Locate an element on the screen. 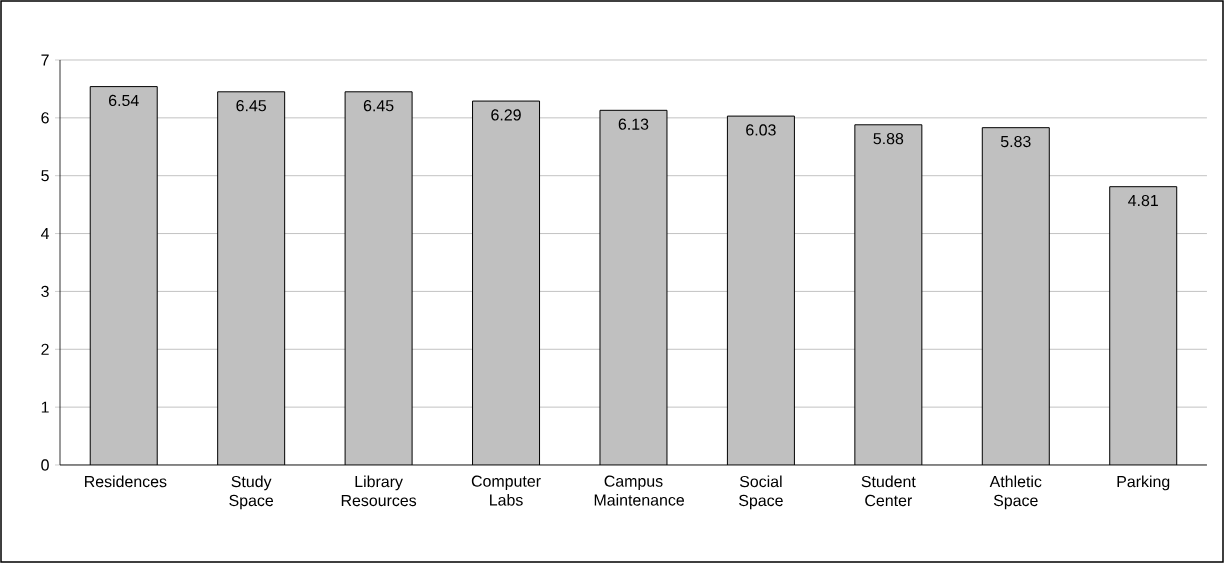  x-tick-label: Study Space is located at coordinates (251, 492).